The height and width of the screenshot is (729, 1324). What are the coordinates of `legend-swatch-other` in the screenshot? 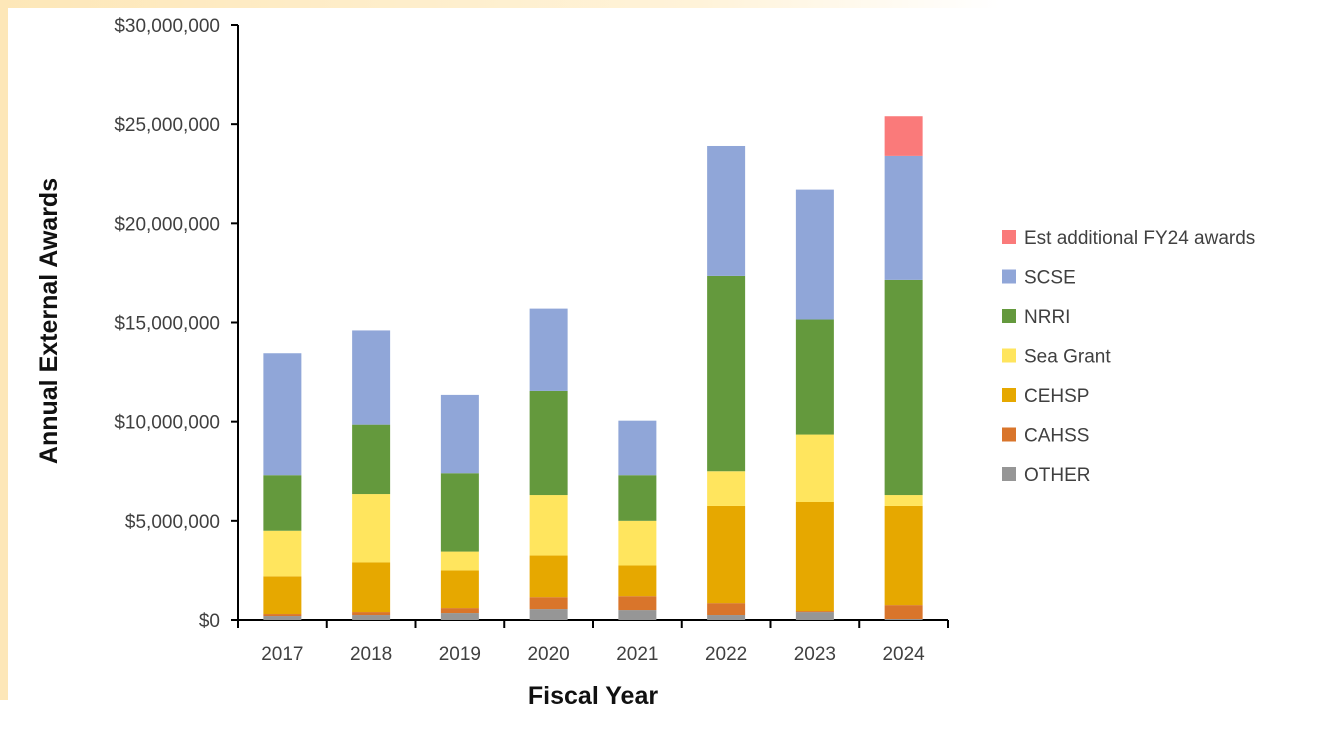 It's located at (1009, 474).